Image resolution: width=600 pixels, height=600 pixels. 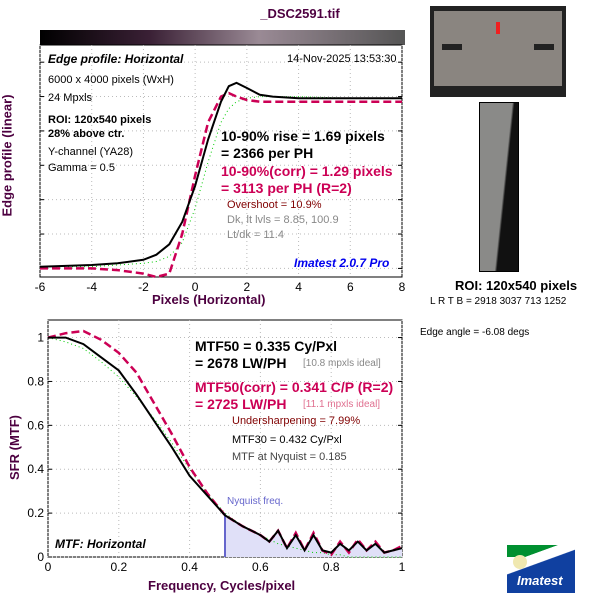 What do you see at coordinates (289, 457) in the screenshot?
I see `mtf-nyquist: MTF at Nyquist = 0.185` at bounding box center [289, 457].